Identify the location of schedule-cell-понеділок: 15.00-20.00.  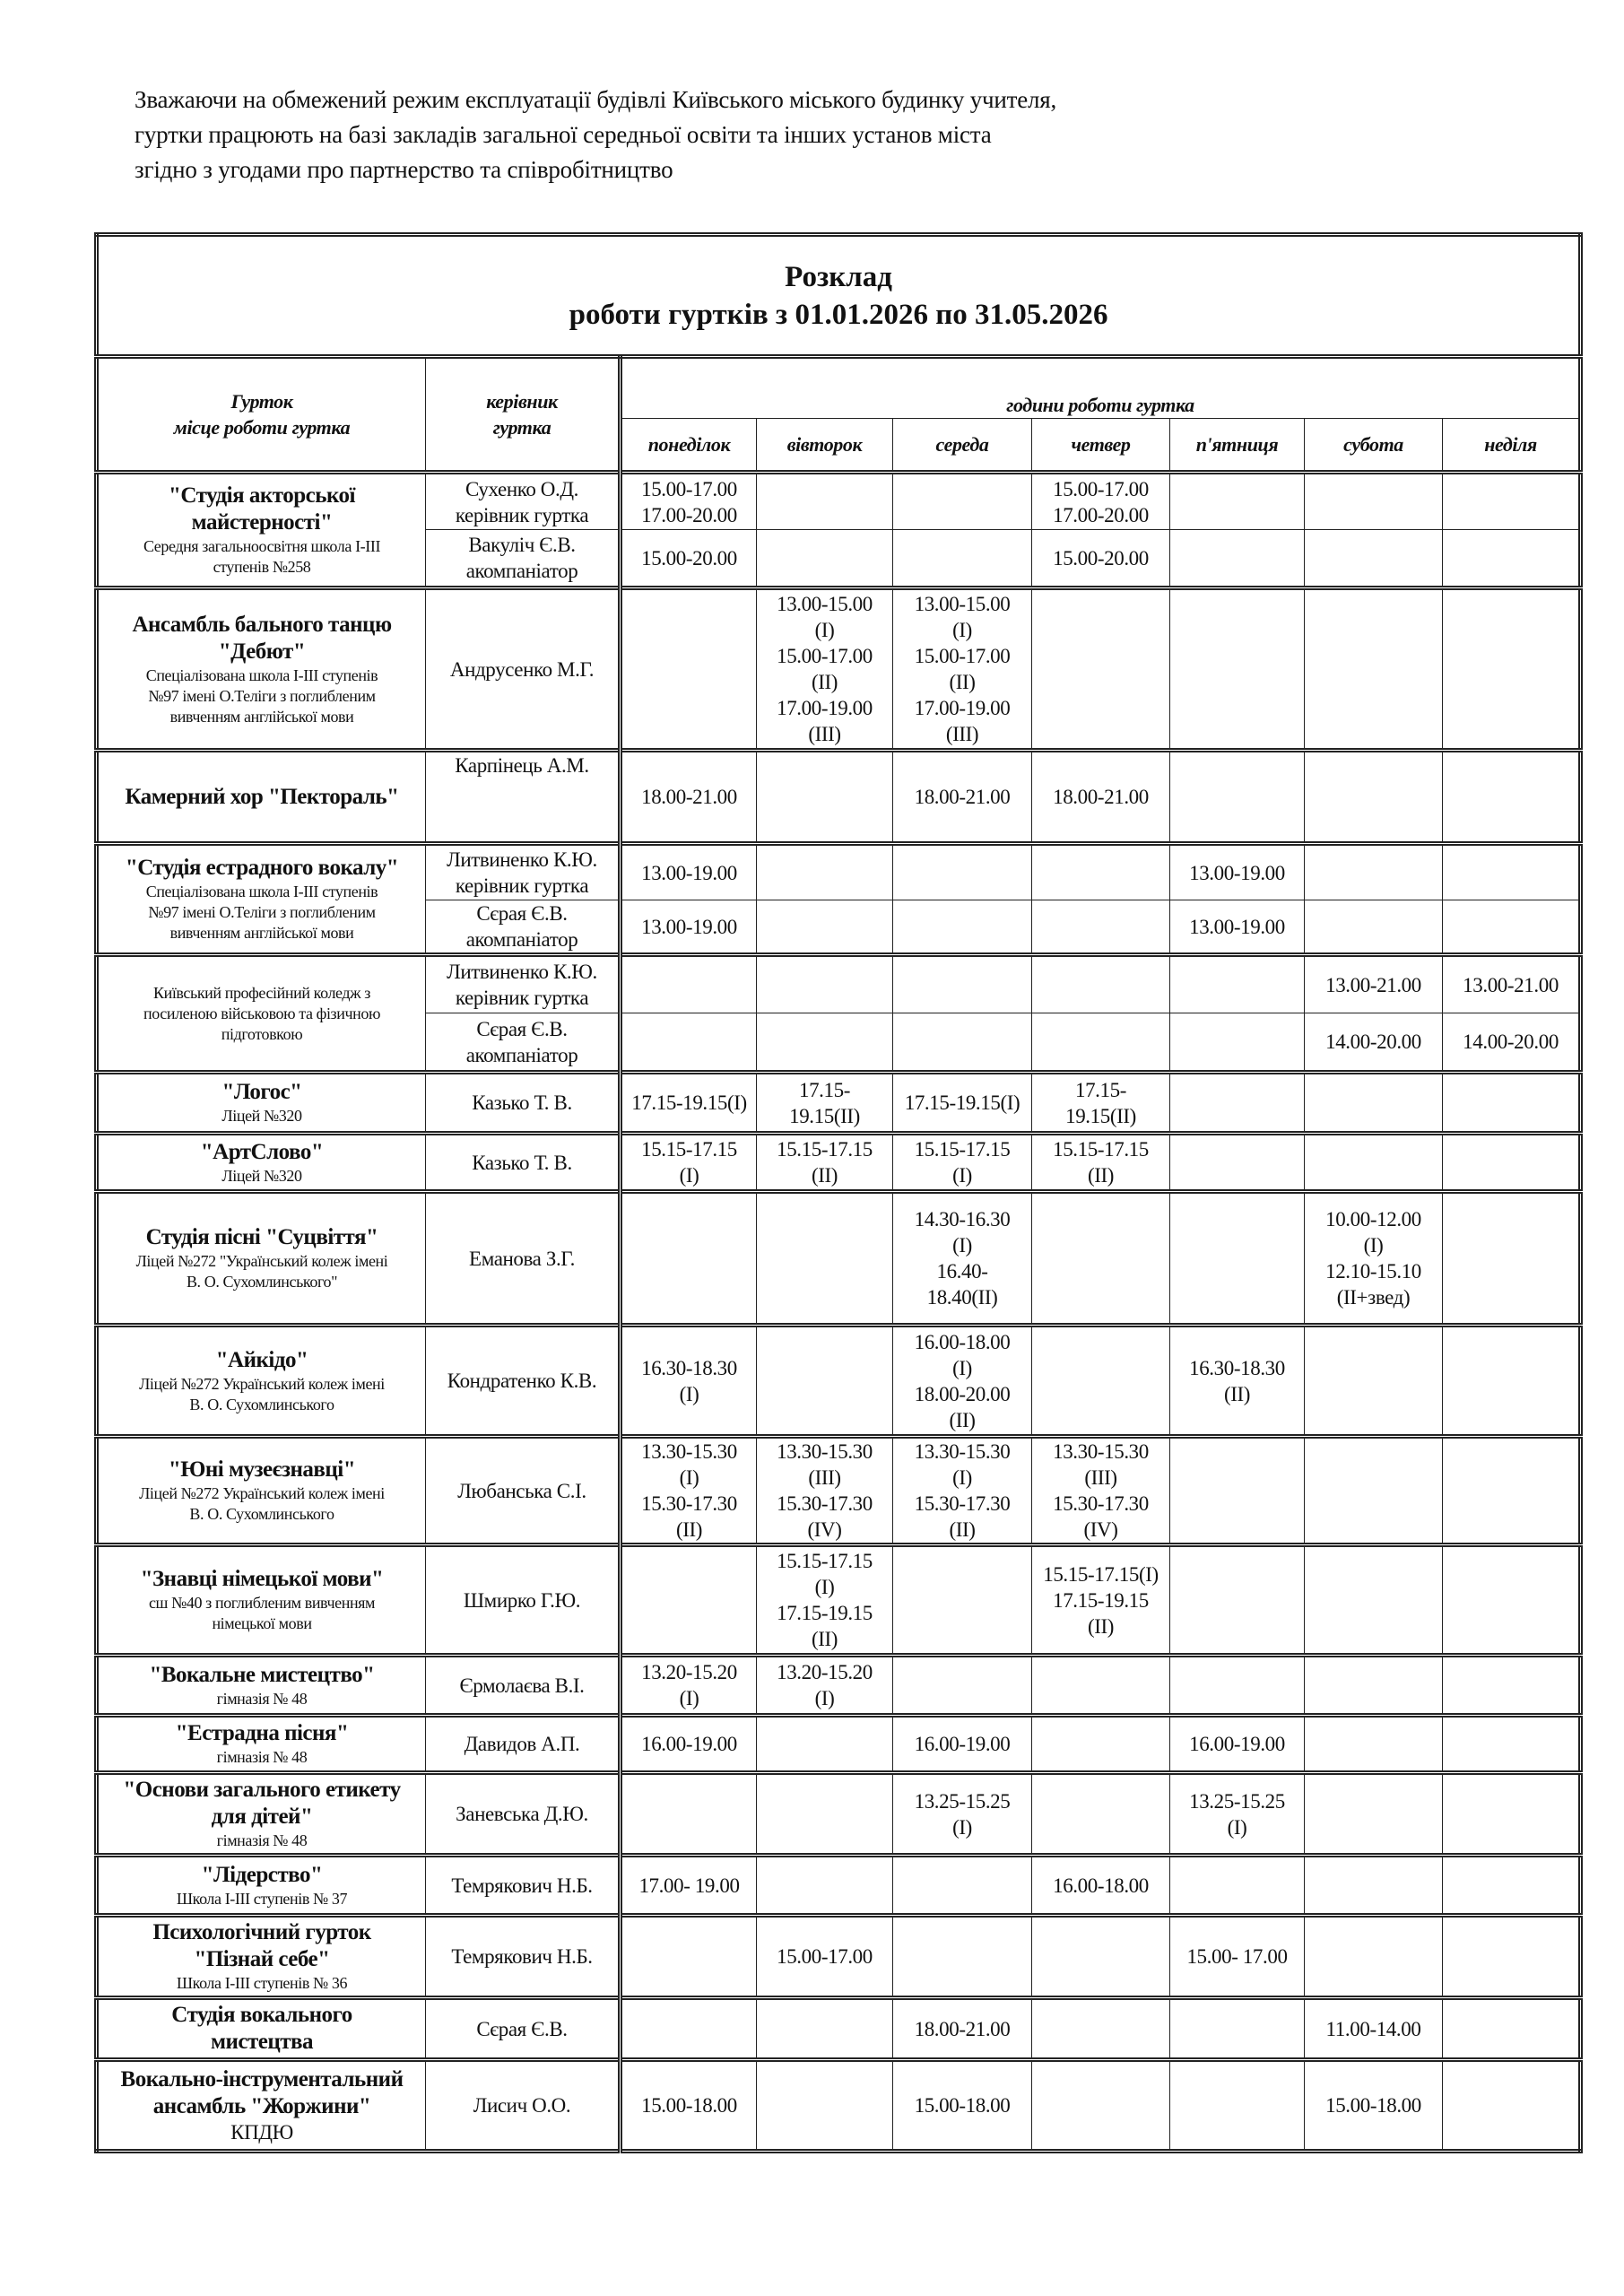
(688, 558).